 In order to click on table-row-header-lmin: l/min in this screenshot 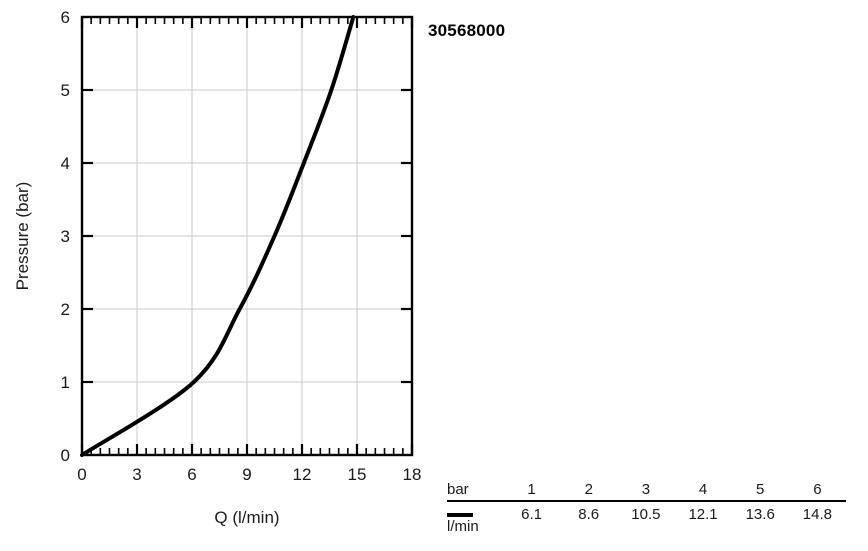, I will do `click(475, 518)`.